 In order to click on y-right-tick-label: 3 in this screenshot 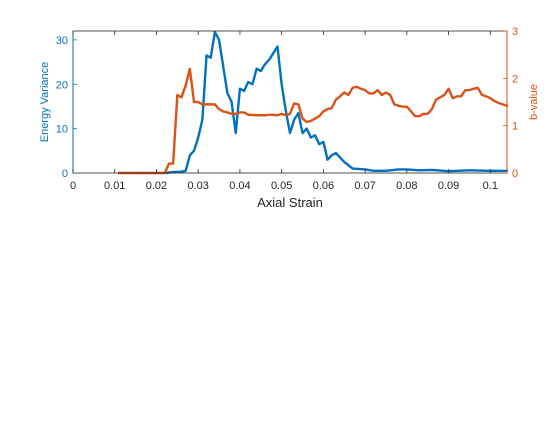, I will do `click(515, 32)`.